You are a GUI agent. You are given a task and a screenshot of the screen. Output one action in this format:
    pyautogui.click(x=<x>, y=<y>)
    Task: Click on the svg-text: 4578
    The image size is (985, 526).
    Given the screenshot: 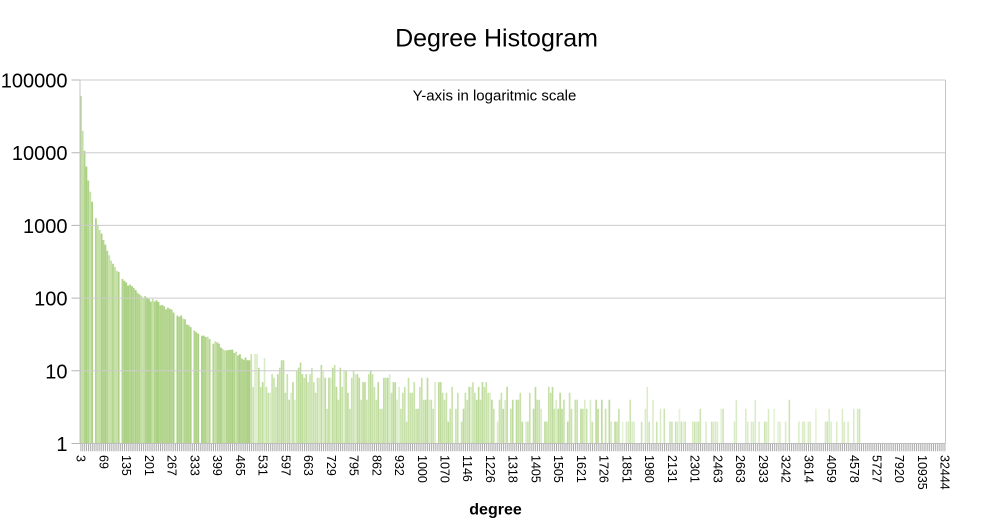 What is the action you would take?
    pyautogui.click(x=854, y=469)
    